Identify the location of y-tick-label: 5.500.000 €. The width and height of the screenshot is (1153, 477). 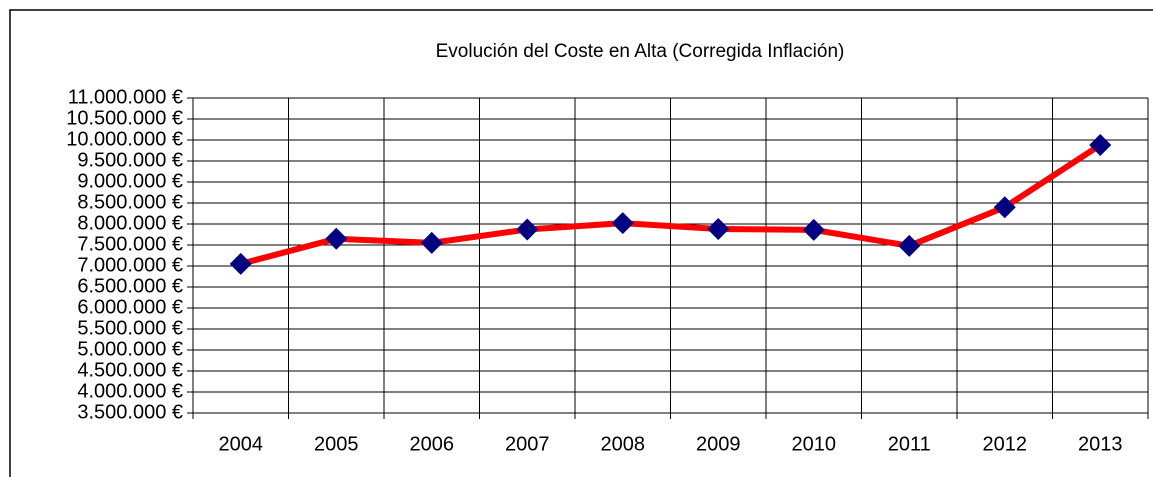
(130, 328).